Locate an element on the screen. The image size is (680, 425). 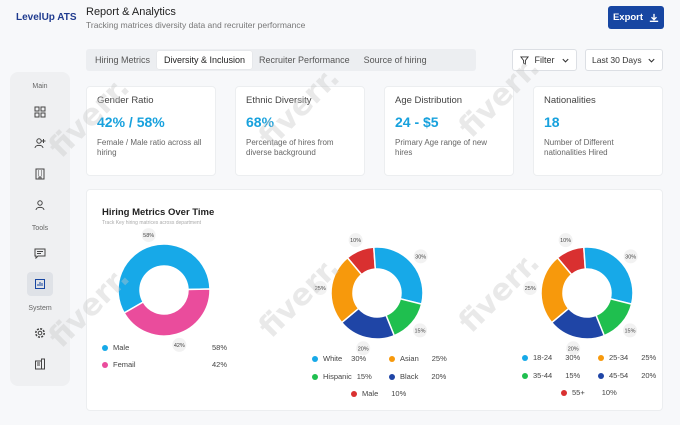
brand-logo: LevelUp ATS is located at coordinates (46, 17).